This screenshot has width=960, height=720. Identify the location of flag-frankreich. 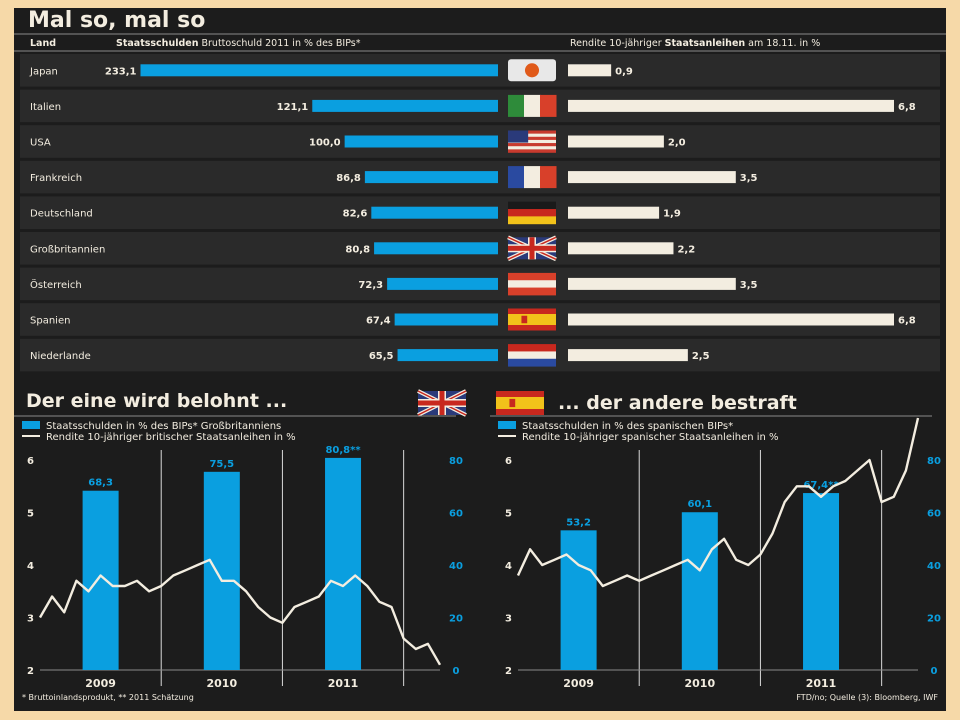
(532, 177).